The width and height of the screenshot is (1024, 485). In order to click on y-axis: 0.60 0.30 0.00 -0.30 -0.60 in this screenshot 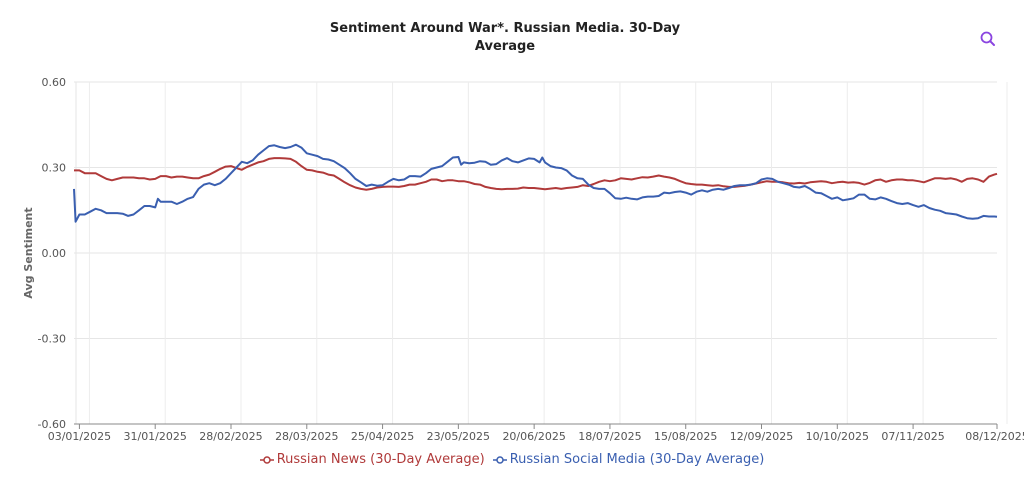, I will do `click(52, 253)`.